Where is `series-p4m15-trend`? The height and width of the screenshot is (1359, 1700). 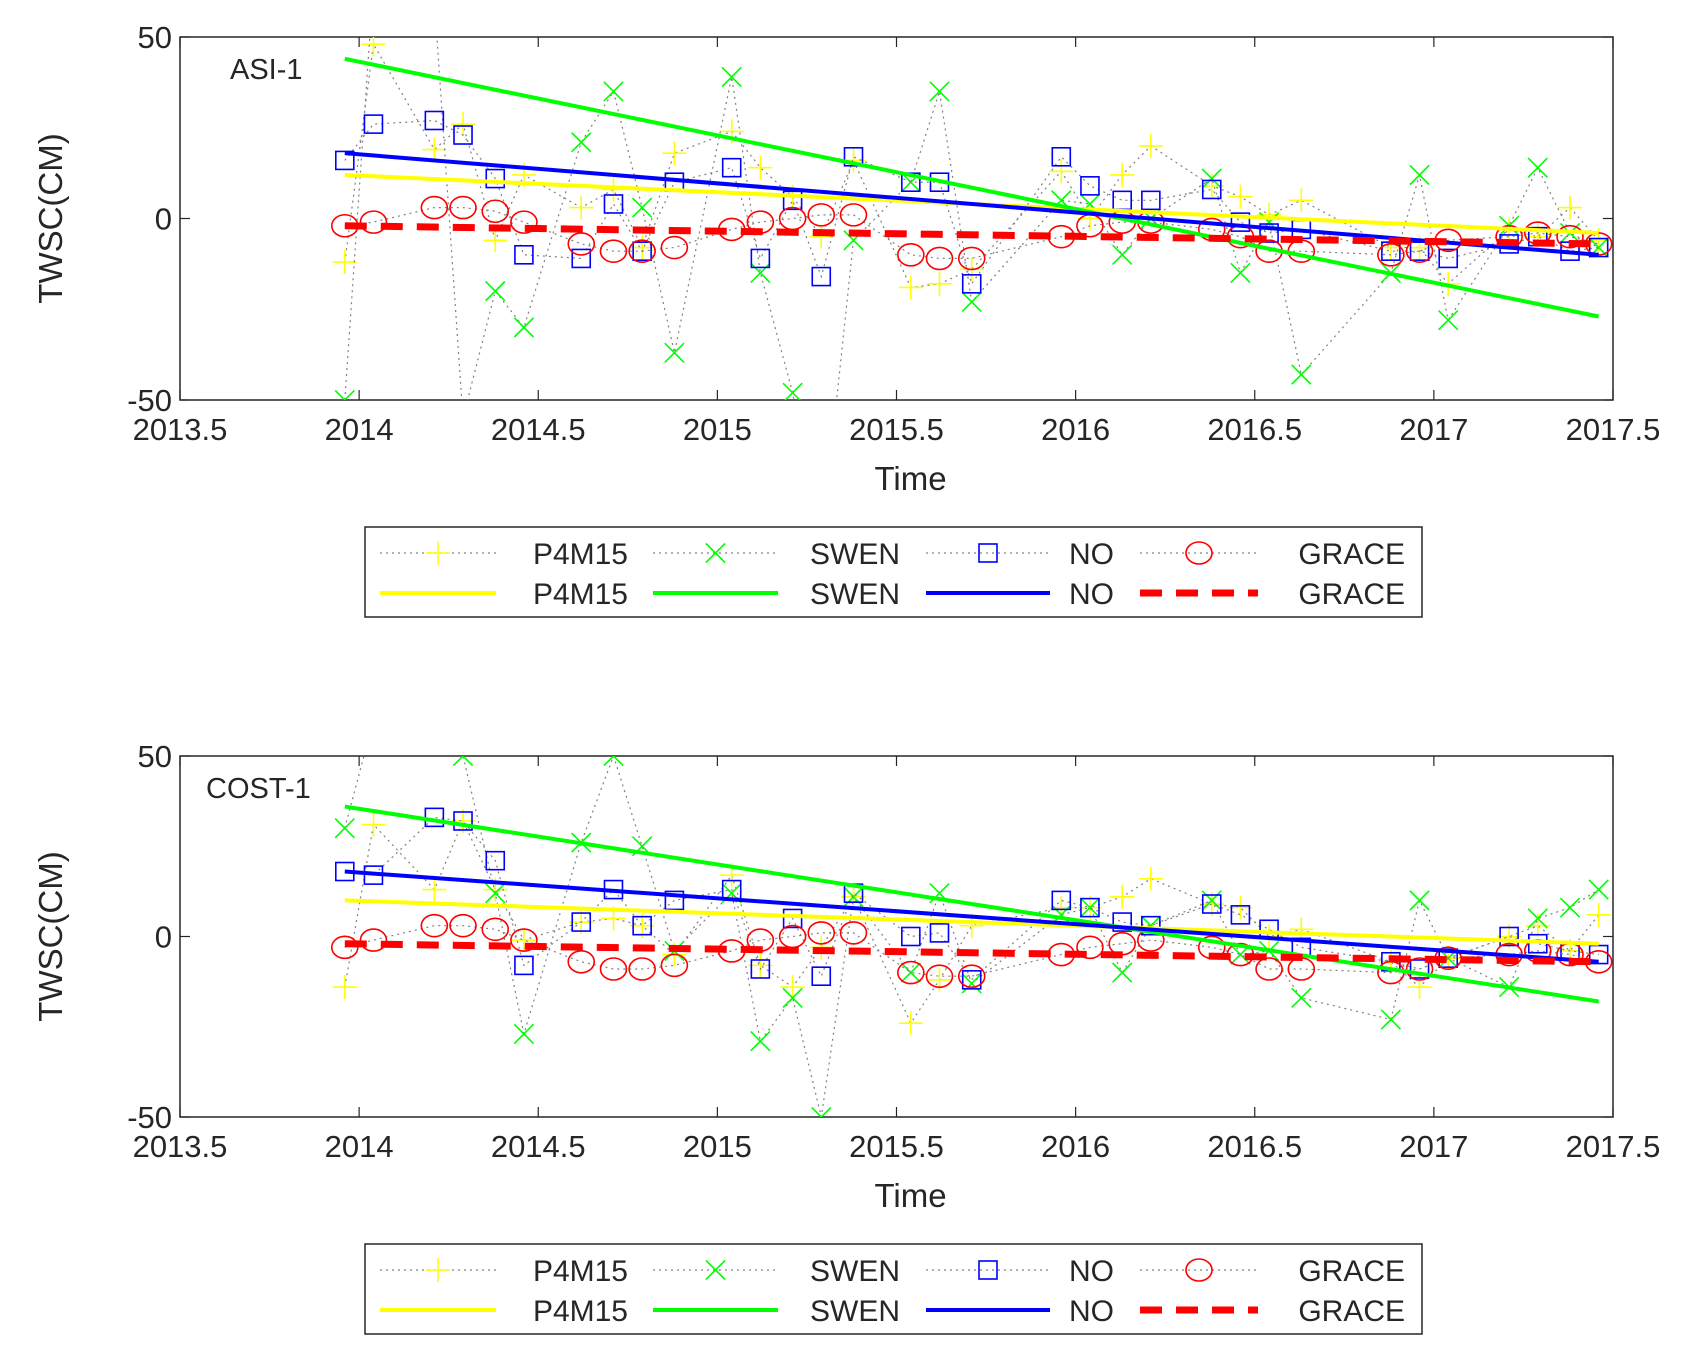
series-p4m15-trend is located at coordinates (971, 922).